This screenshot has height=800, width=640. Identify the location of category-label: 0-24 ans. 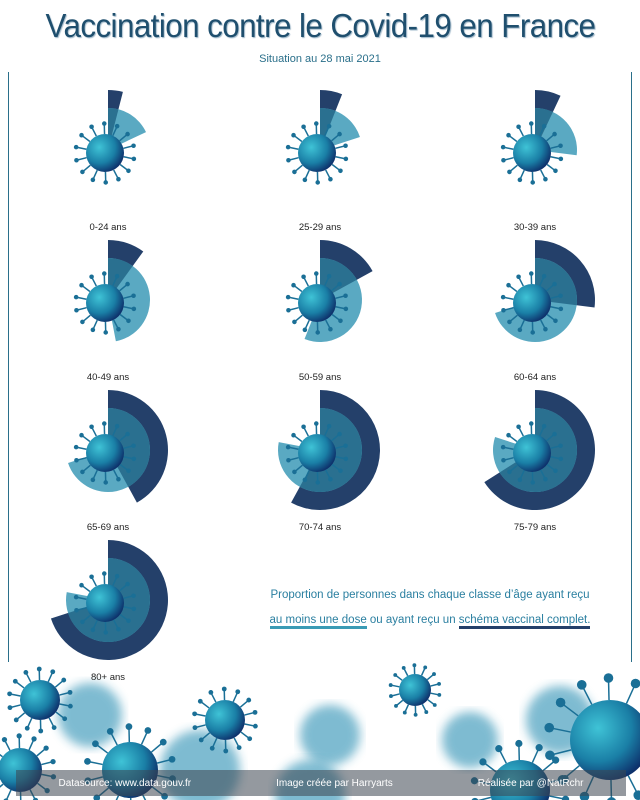
(108, 227).